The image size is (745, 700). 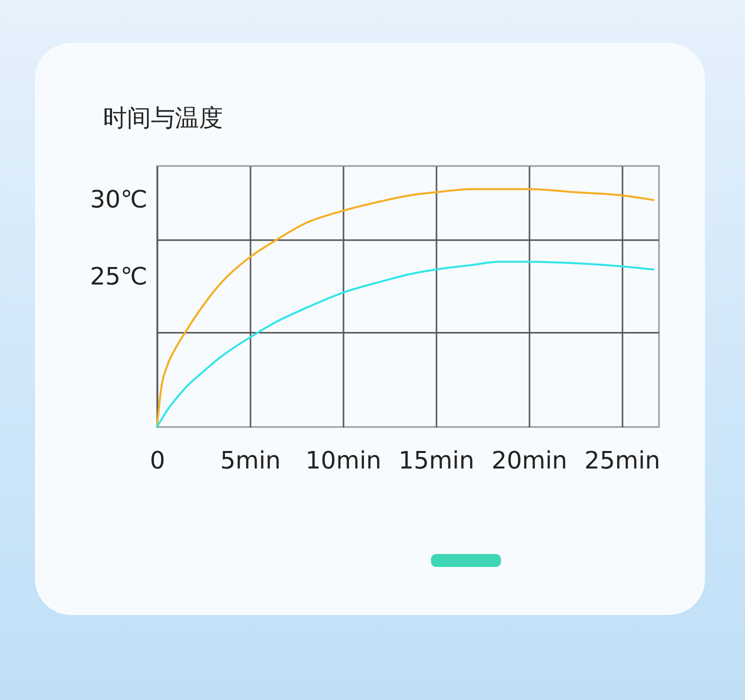 I want to click on x-tick-label: 25min, so click(x=622, y=460).